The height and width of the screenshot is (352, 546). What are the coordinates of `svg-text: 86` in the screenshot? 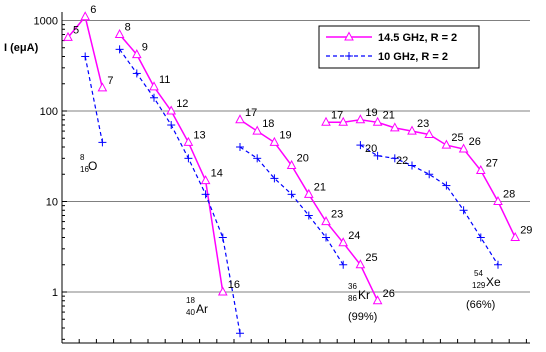 It's located at (352, 298).